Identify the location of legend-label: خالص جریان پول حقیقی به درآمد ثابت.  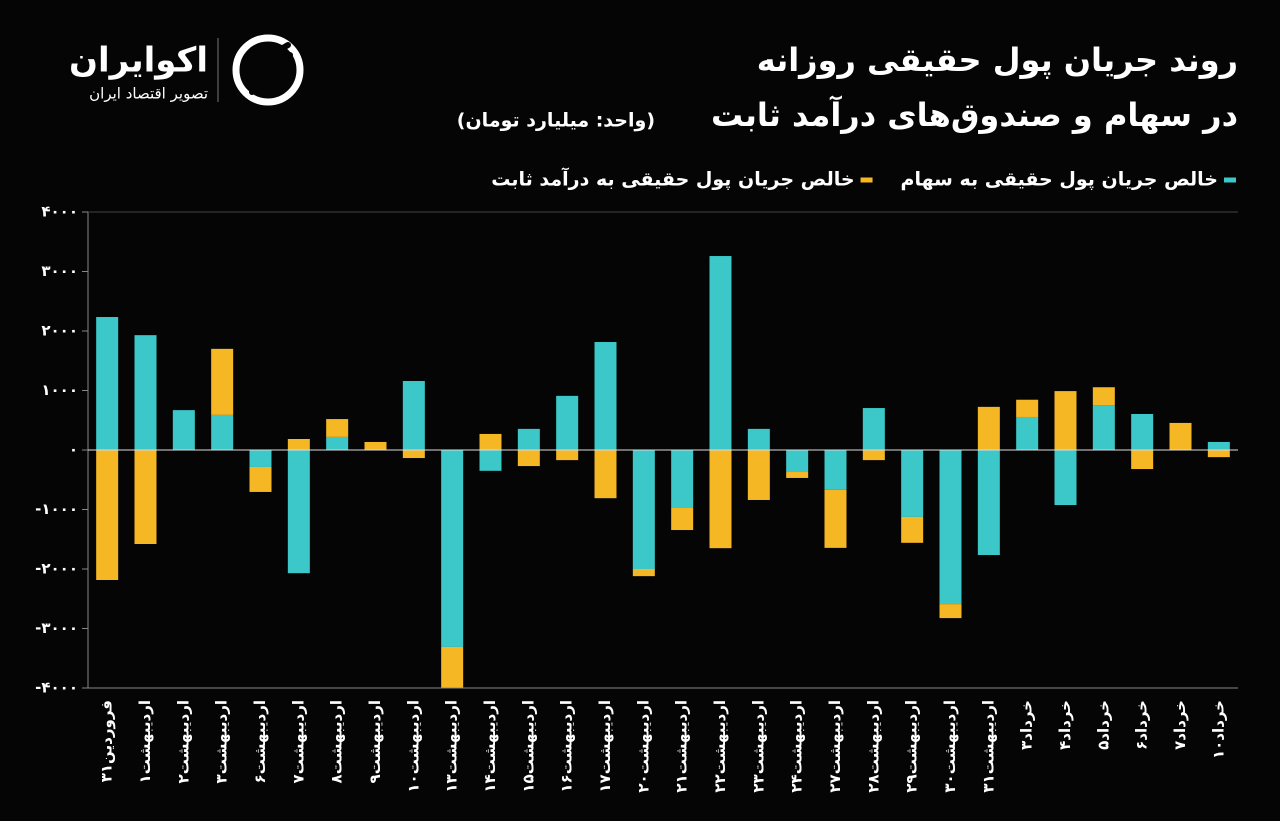
(672, 179).